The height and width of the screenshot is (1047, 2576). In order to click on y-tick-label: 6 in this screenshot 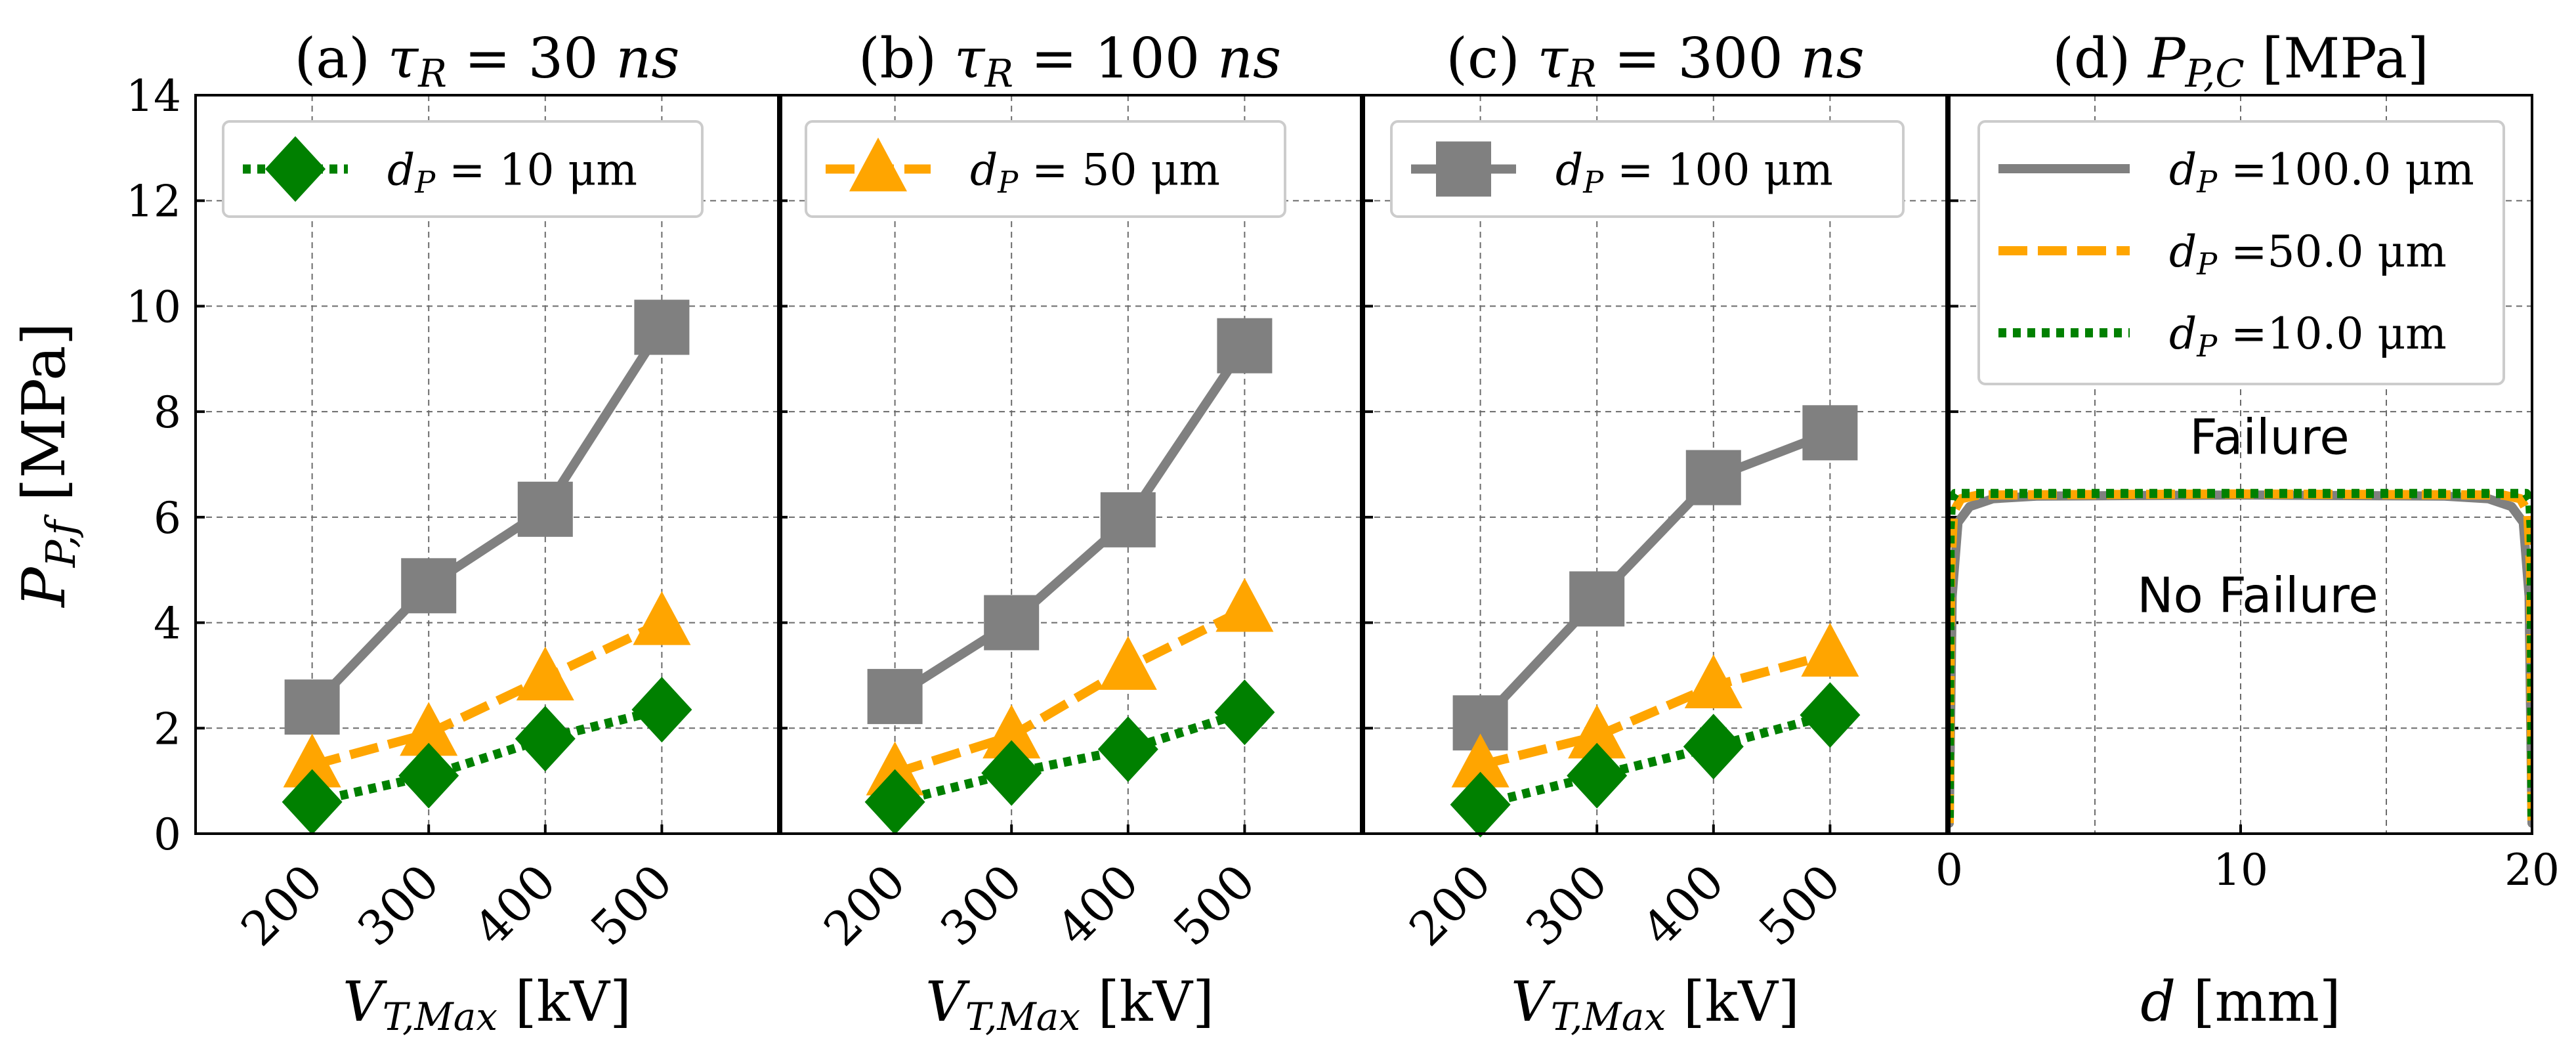, I will do `click(167, 518)`.